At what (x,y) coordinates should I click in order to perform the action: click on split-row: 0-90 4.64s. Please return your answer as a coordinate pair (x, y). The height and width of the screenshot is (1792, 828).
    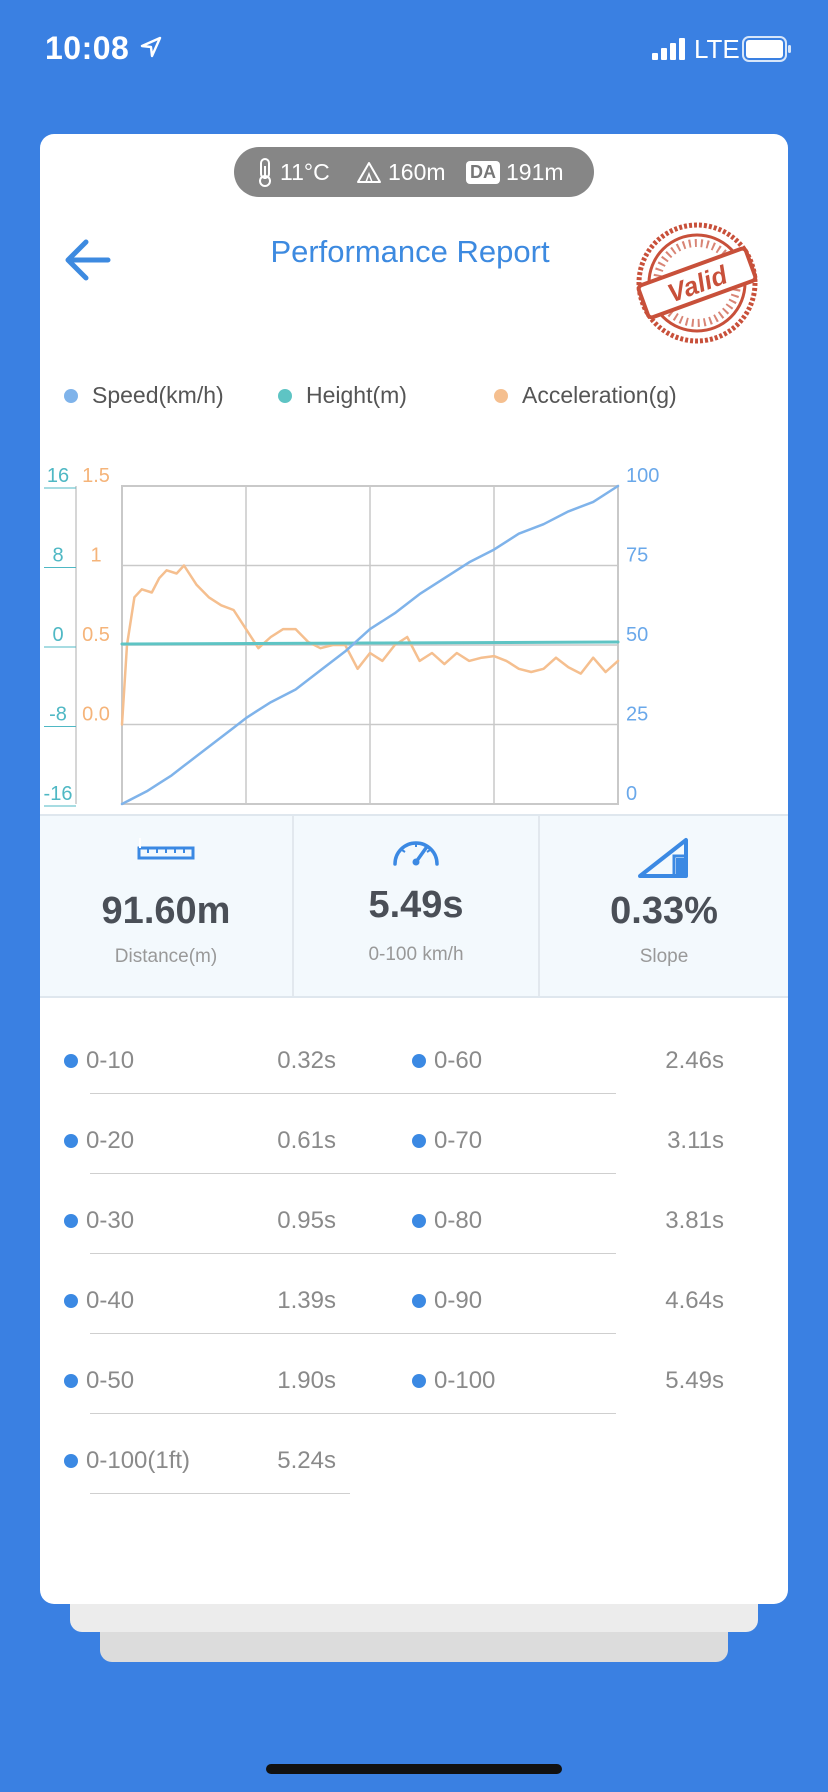
    Looking at the image, I should click on (568, 1294).